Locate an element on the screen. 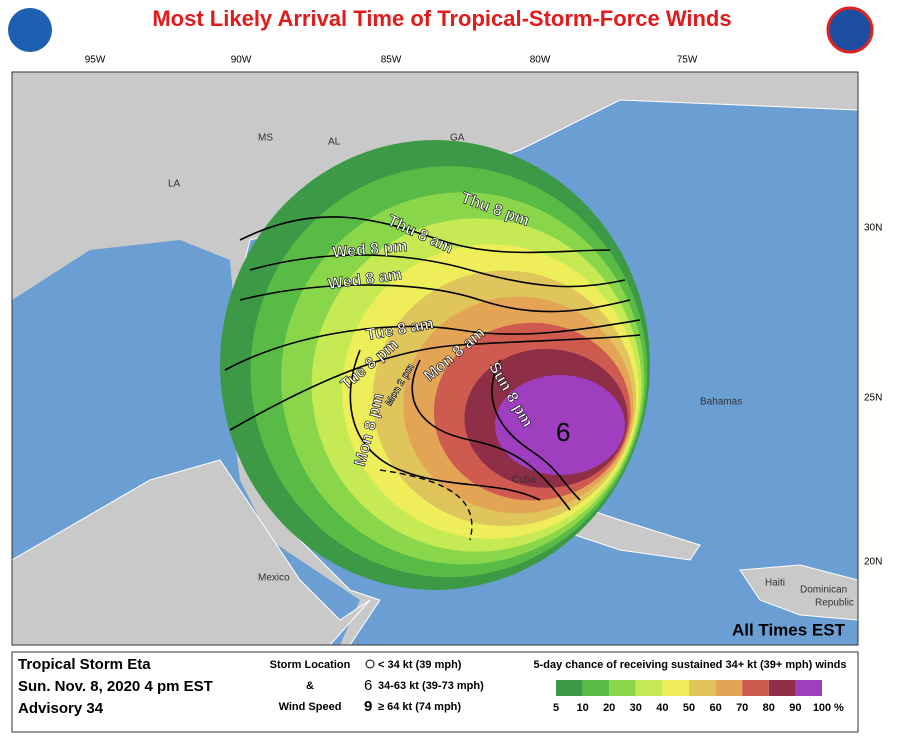  longitude-label: 85W is located at coordinates (391, 60).